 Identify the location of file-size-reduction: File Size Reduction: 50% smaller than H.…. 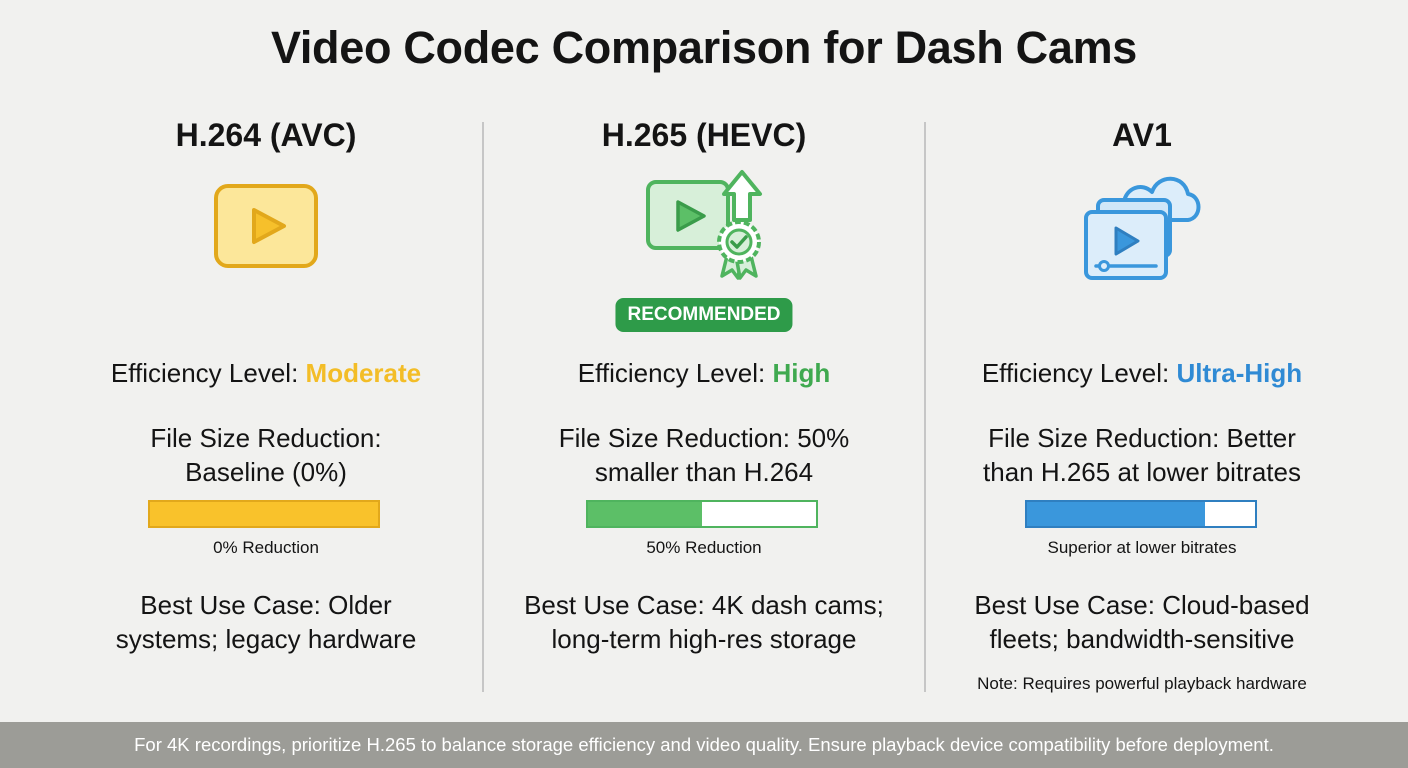
(704, 455).